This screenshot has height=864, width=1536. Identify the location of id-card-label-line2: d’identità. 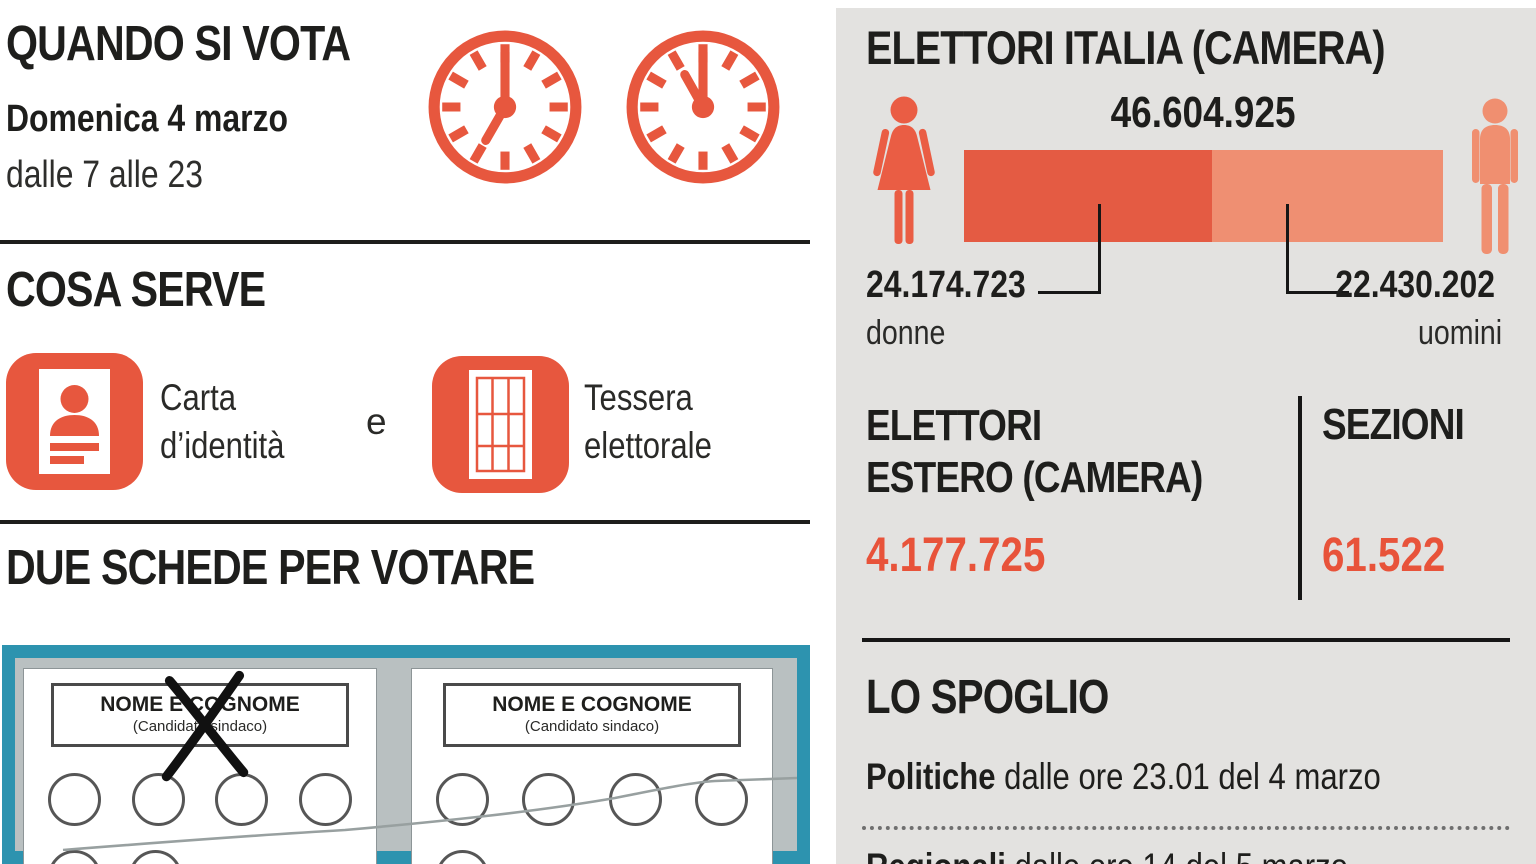
(222, 445).